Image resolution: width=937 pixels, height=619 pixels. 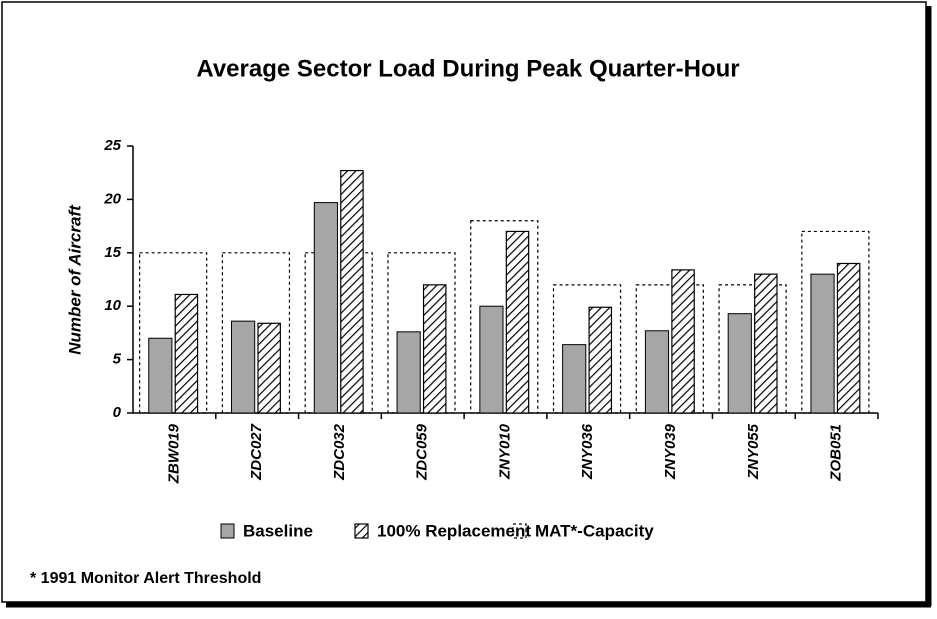 I want to click on x-tick-label: ZNY010, so click(x=504, y=451).